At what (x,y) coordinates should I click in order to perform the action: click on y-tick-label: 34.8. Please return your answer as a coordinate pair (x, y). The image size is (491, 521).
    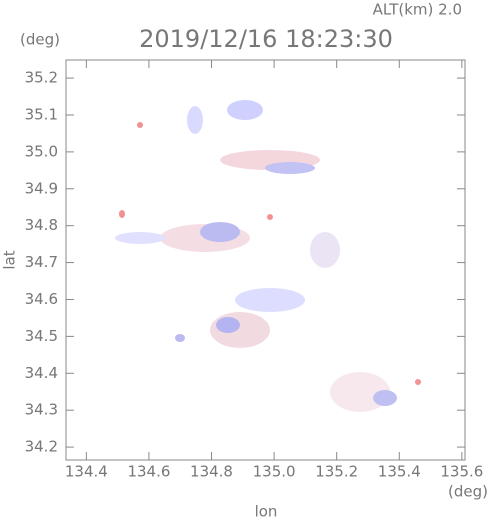
    Looking at the image, I should click on (41, 225).